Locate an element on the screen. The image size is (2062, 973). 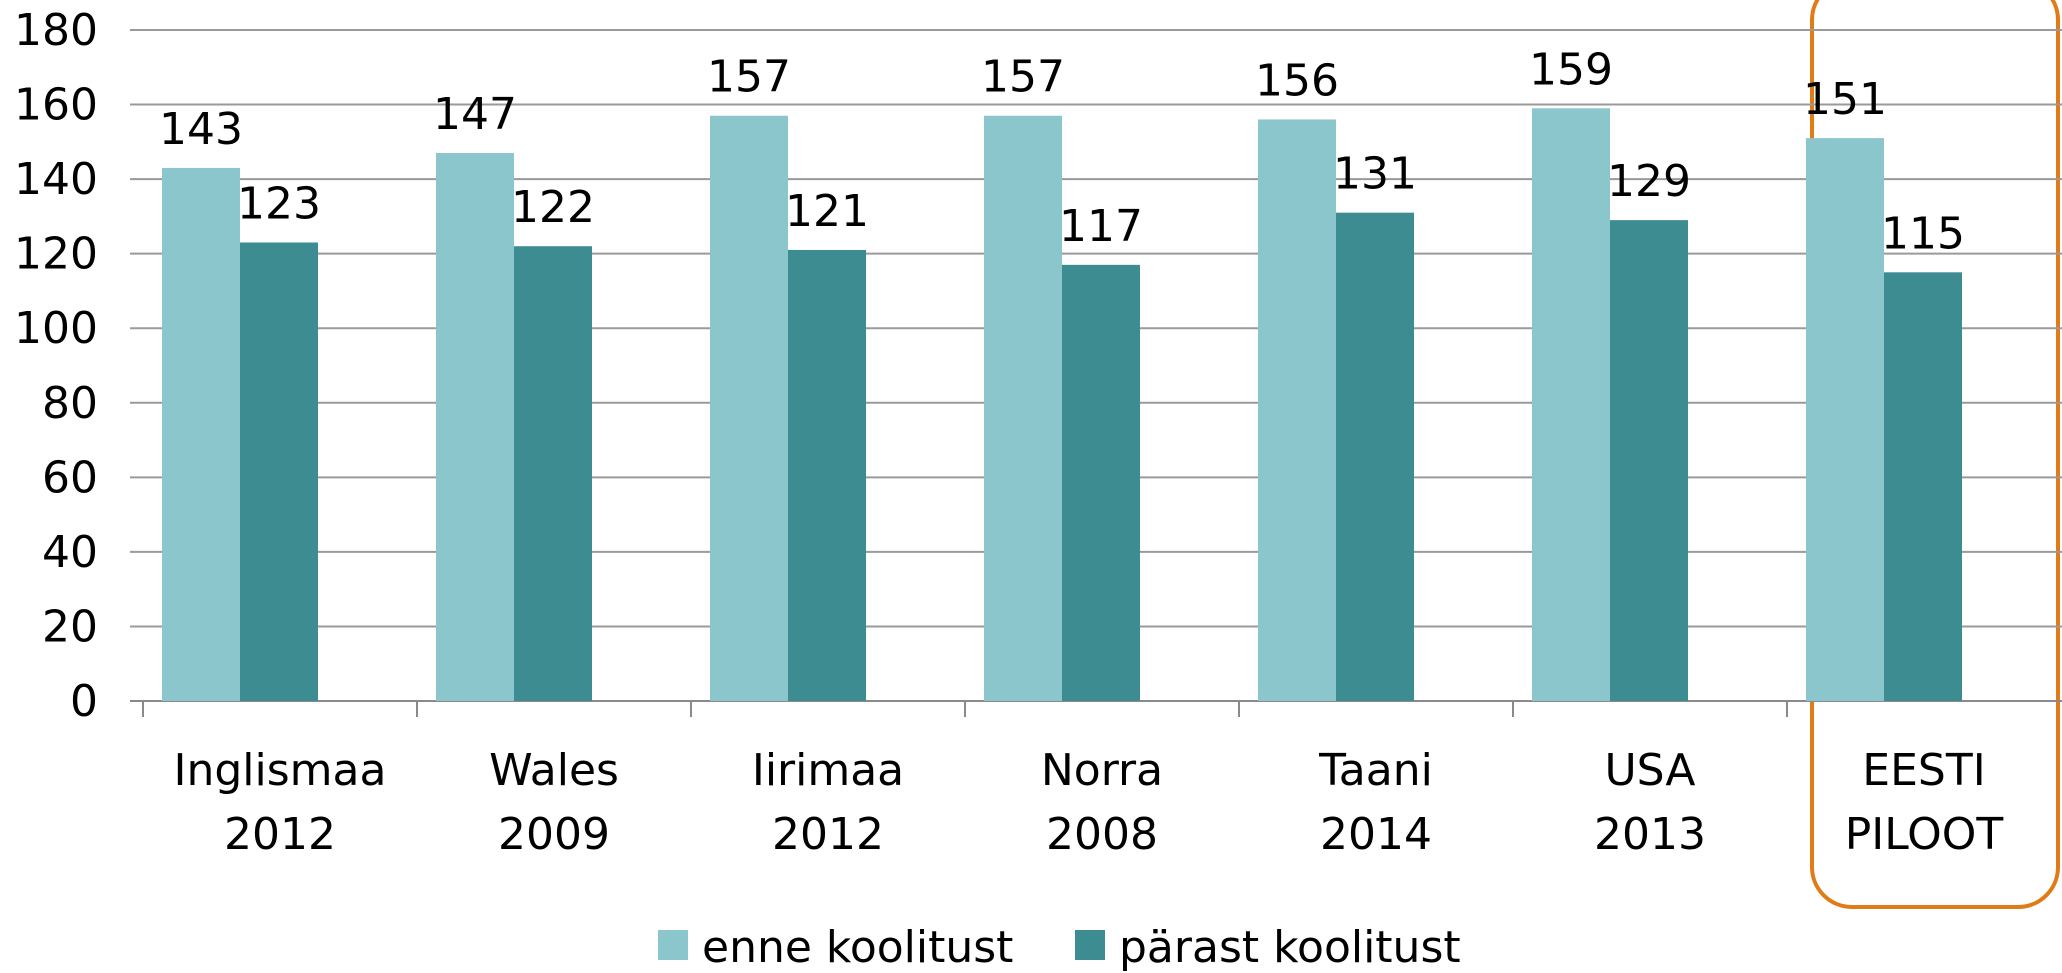
data-label: 131 is located at coordinates (1375, 174).